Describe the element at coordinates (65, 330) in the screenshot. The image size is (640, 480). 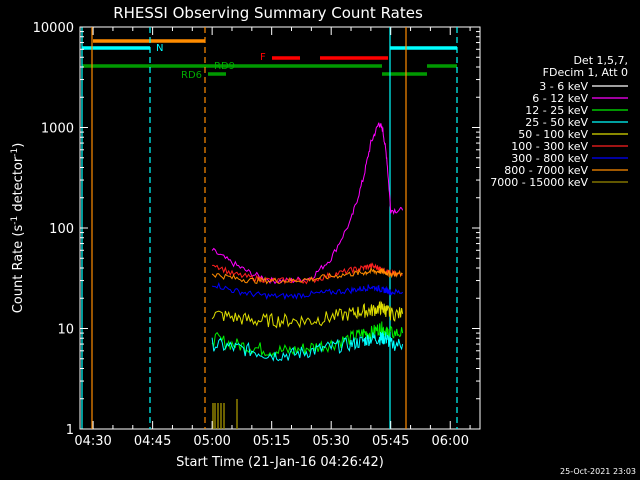
I see `y-tick-label: 10` at that location.